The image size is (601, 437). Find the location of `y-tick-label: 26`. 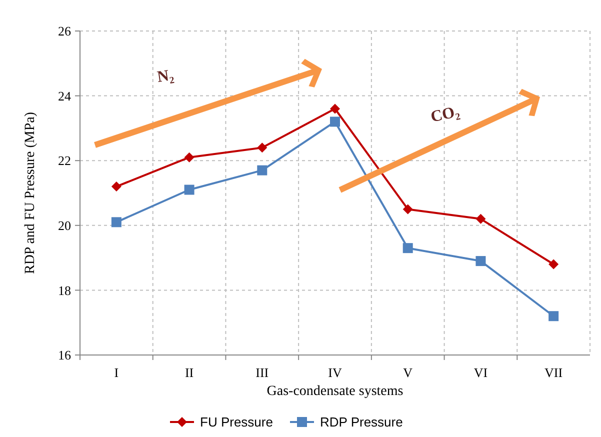

y-tick-label: 26 is located at coordinates (65, 31).